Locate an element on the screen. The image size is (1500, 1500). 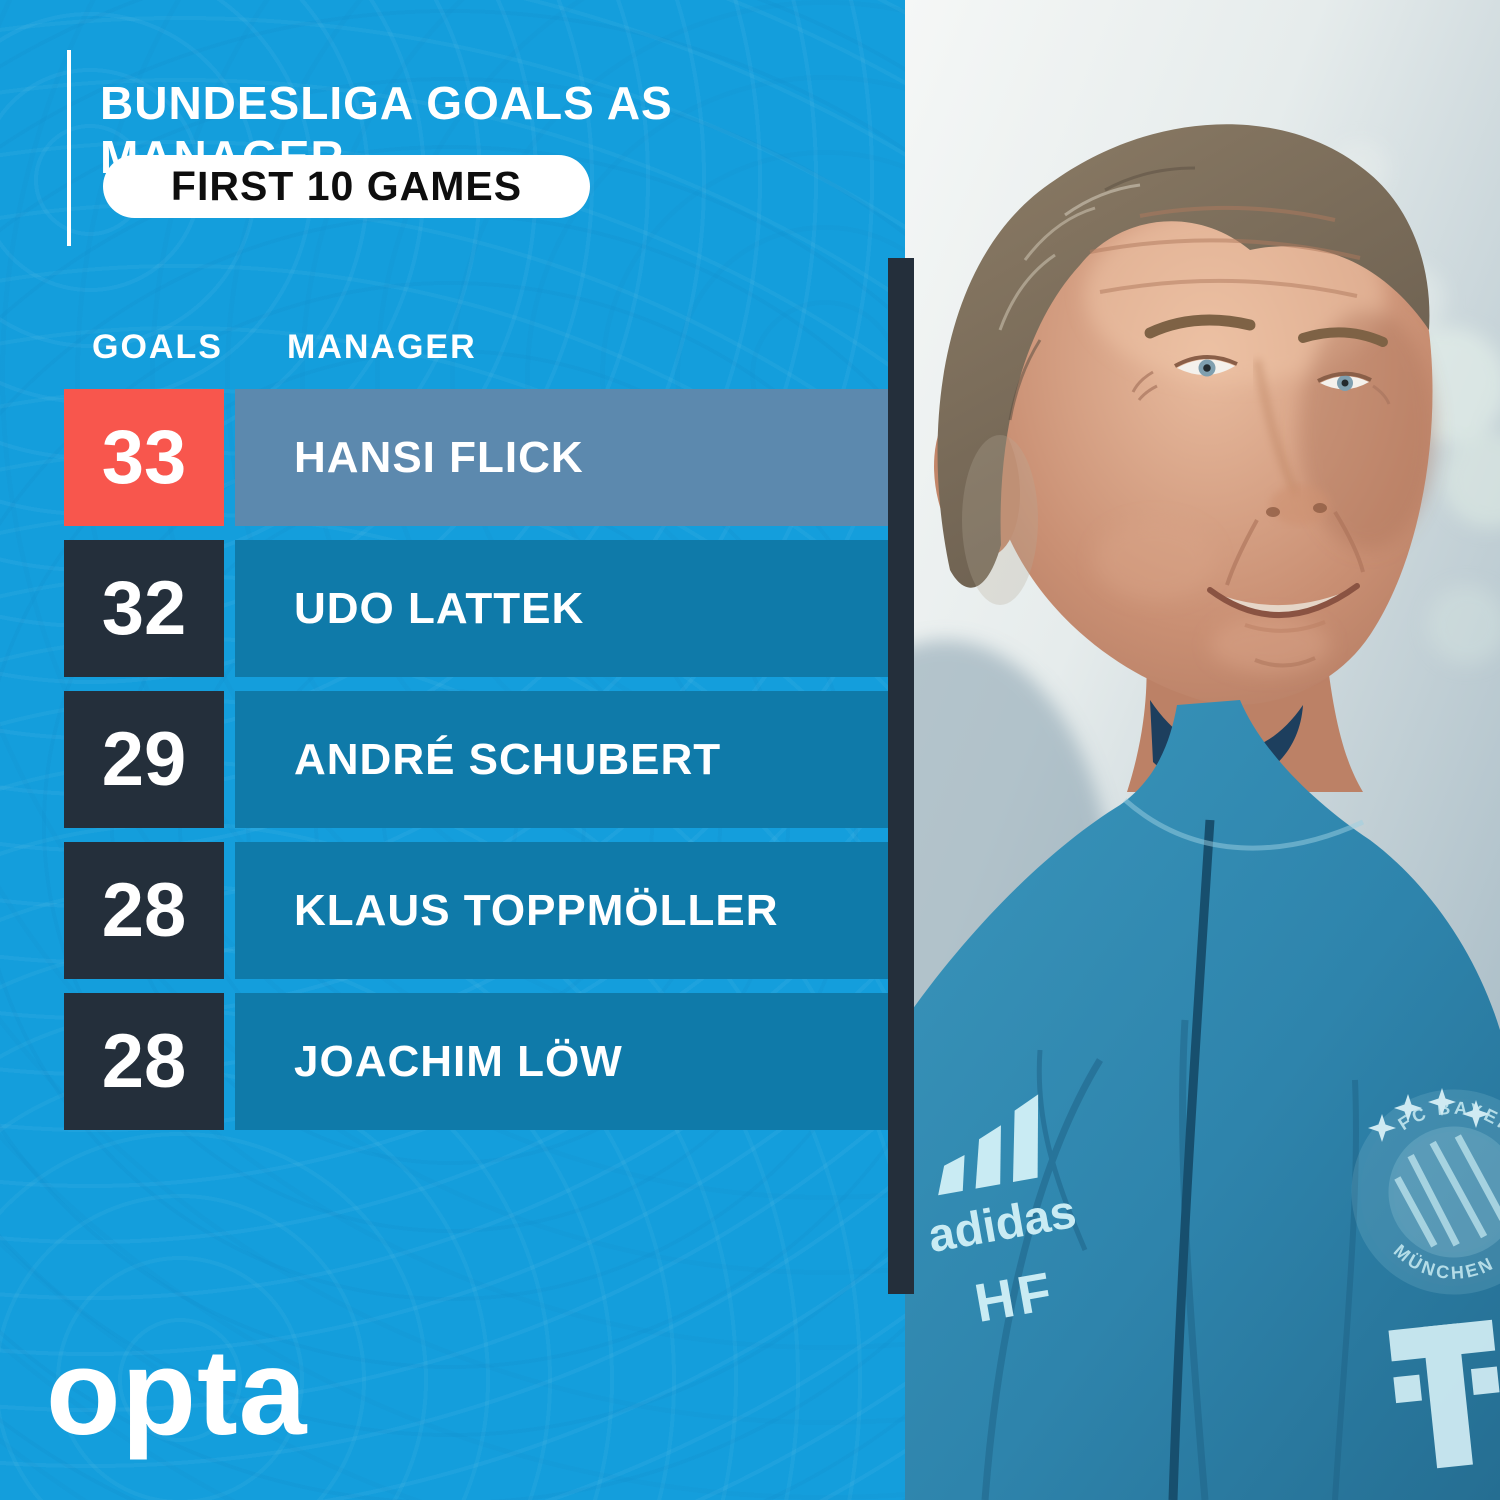
jacket-initials: HF is located at coordinates (1014, 1297).